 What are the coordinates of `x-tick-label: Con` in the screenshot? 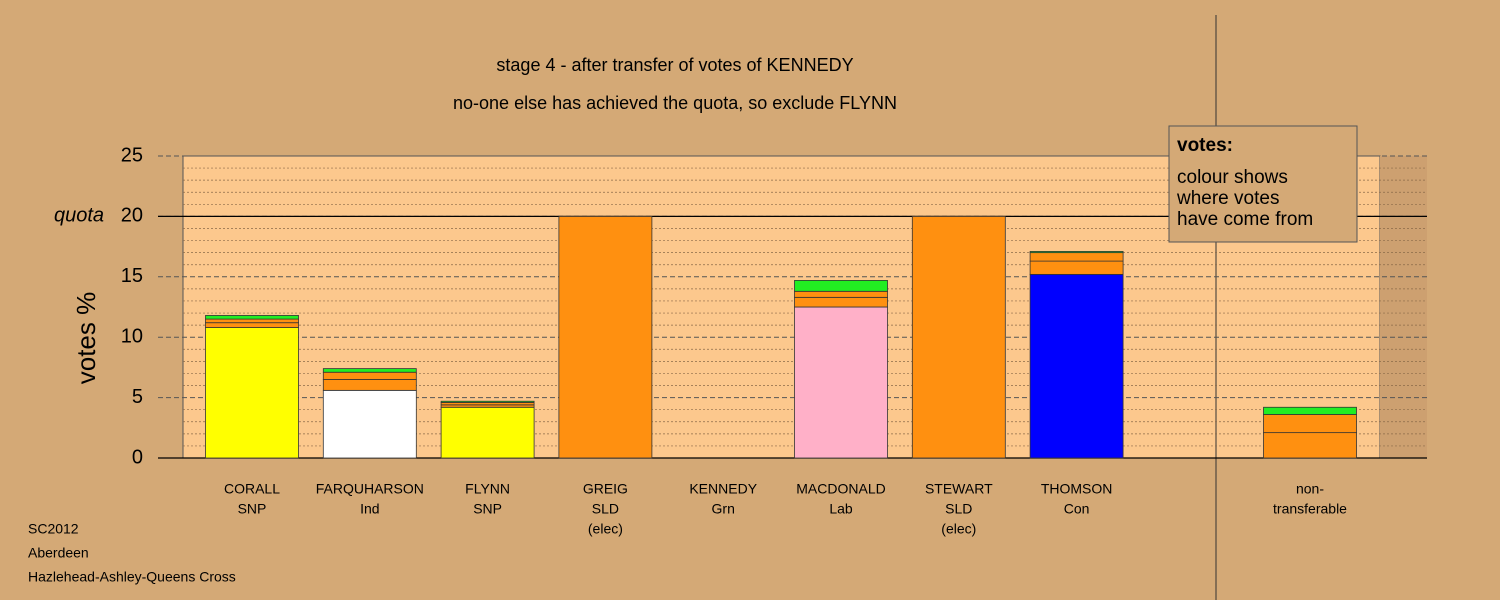 It's located at (1077, 509).